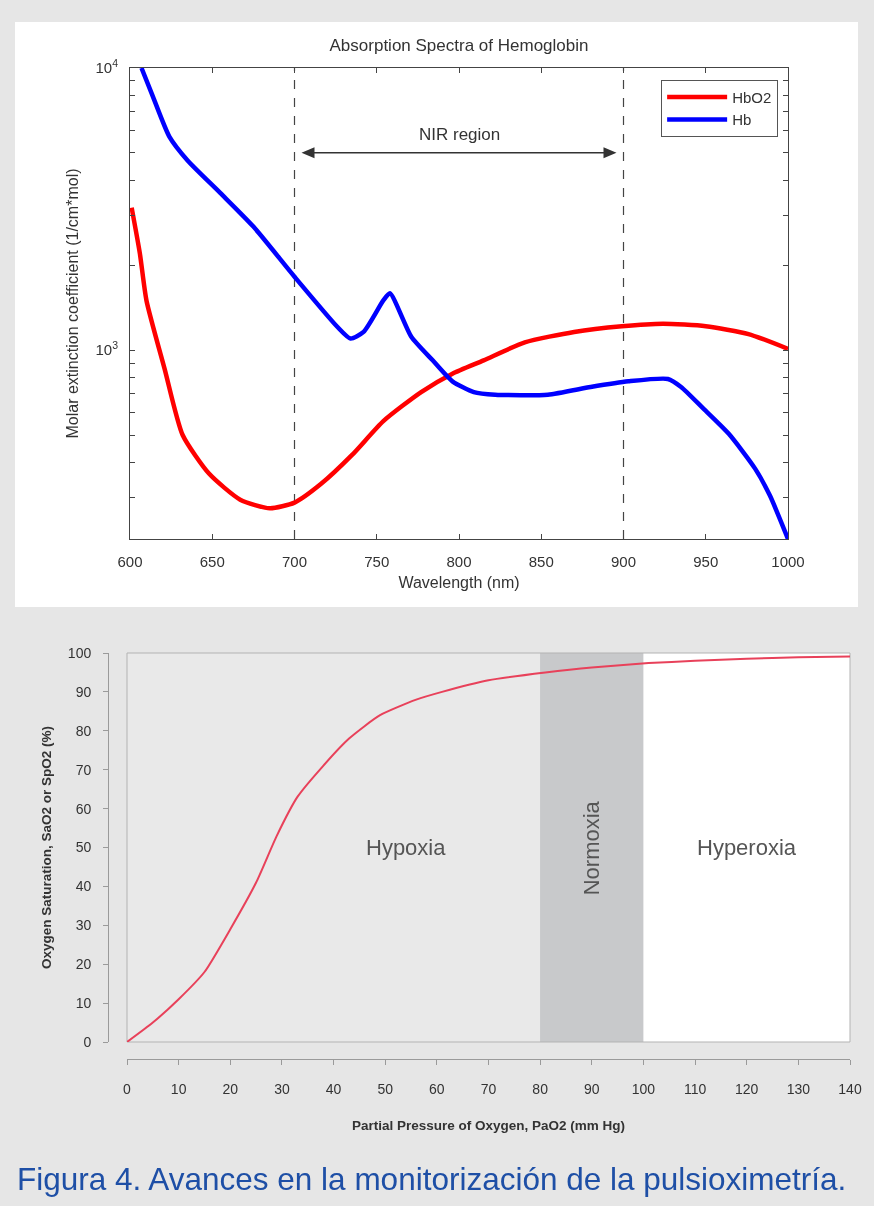 The image size is (874, 1206). Describe the element at coordinates (798, 1088) in the screenshot. I see `x-tick-label: 130` at that location.